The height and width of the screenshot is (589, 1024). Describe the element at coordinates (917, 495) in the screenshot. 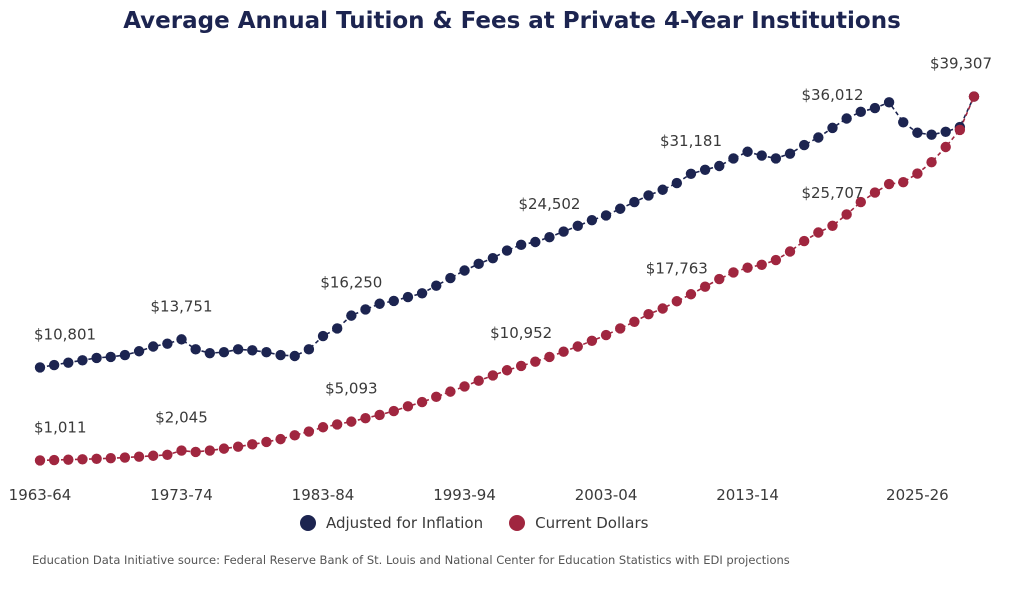

I see `x-tick-label: 2025-26` at that location.